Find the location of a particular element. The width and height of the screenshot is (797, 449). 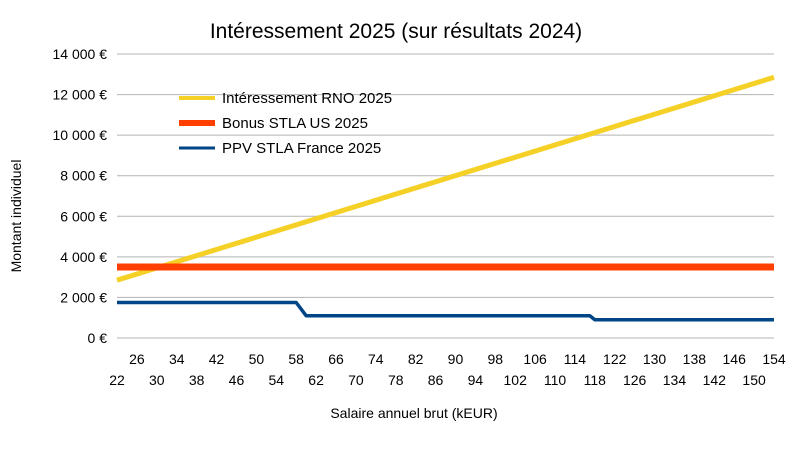

y-tick-label: 2 000 € is located at coordinates (83, 297).